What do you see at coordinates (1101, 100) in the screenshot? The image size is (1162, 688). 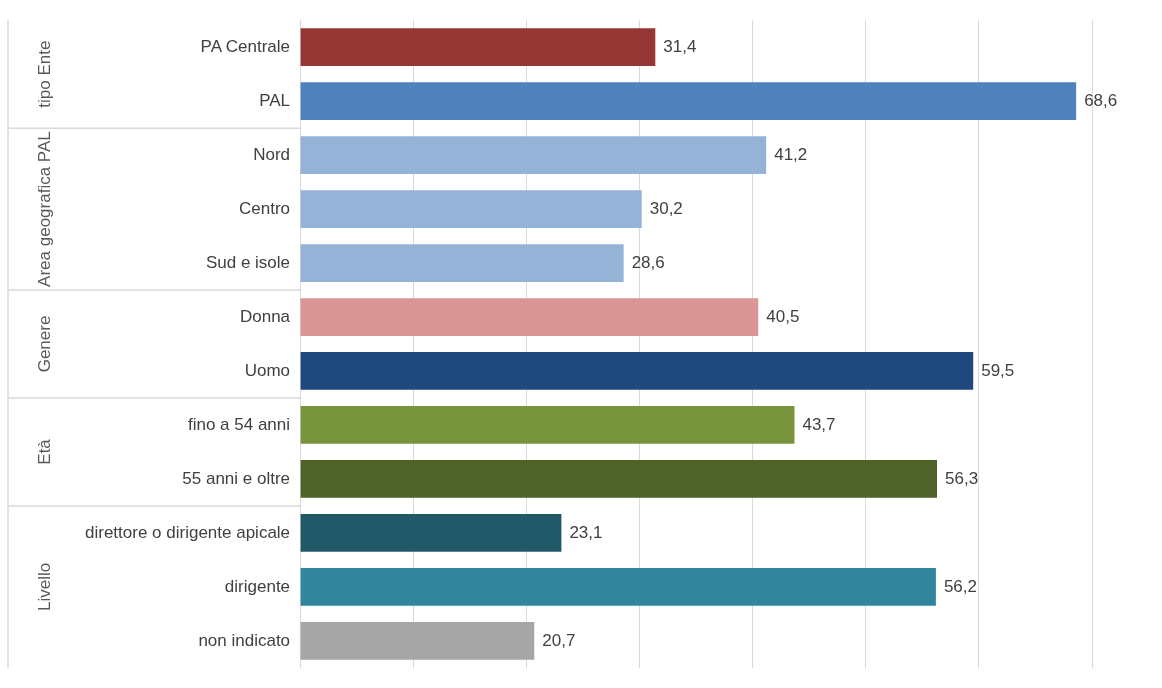 I see `data-label: 68,6` at bounding box center [1101, 100].